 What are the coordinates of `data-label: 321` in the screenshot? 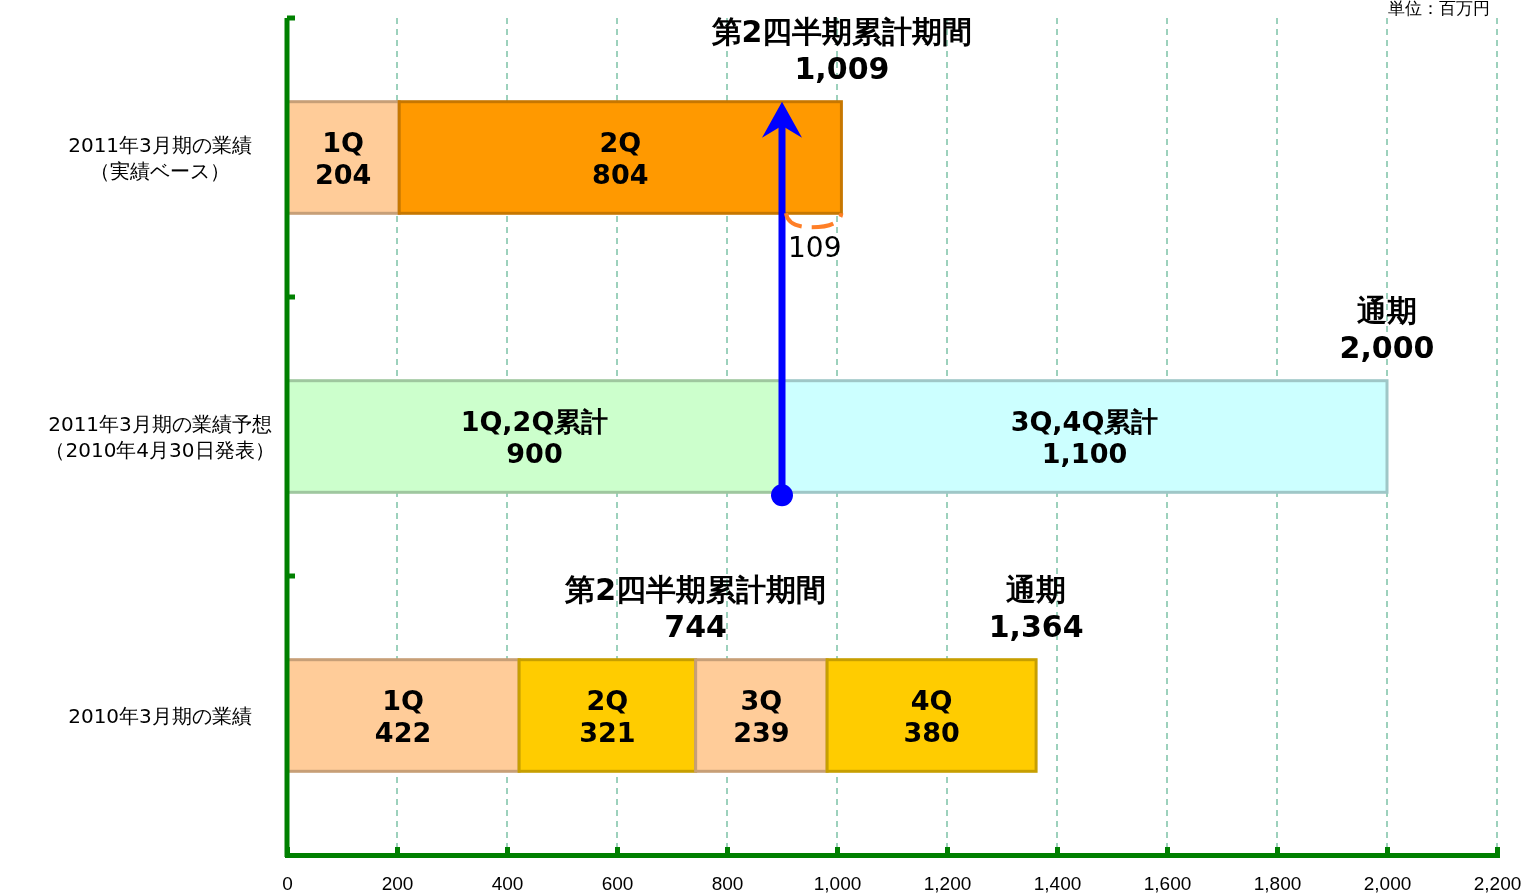 It's located at (607, 732).